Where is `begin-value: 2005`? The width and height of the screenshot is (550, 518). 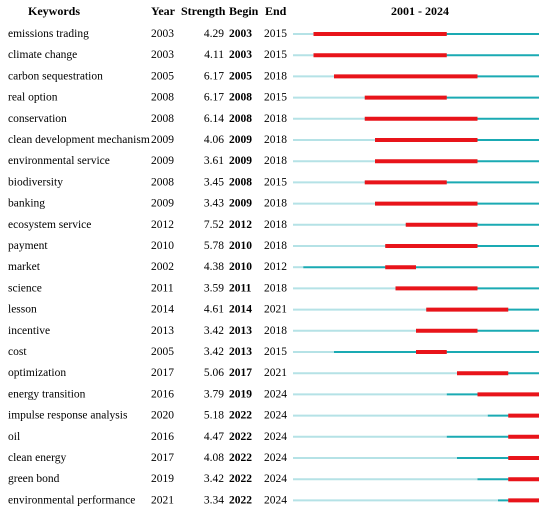
begin-value: 2005 is located at coordinates (240, 76).